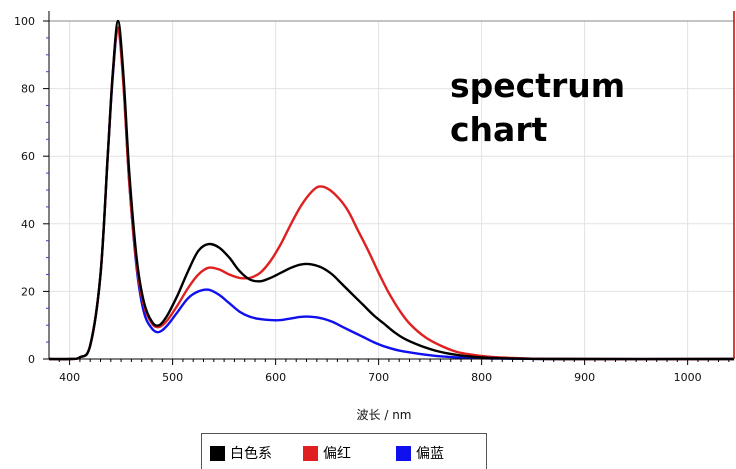 This screenshot has width=736, height=469. I want to click on x-axis-title: 波长 / nm, so click(384, 415).